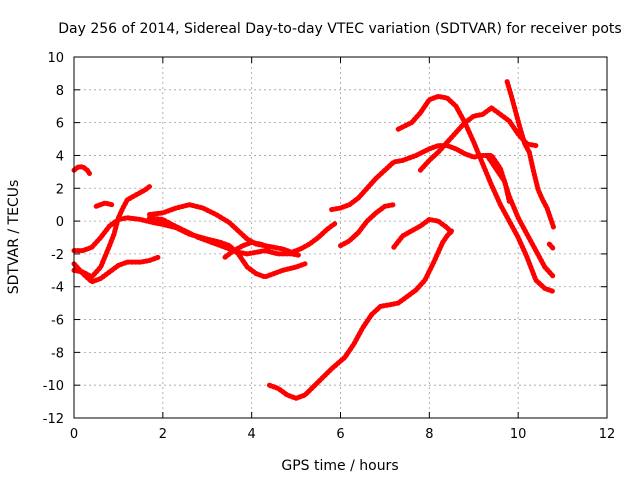 Image resolution: width=640 pixels, height=480 pixels. I want to click on y-tick-label: 6, so click(60, 124).